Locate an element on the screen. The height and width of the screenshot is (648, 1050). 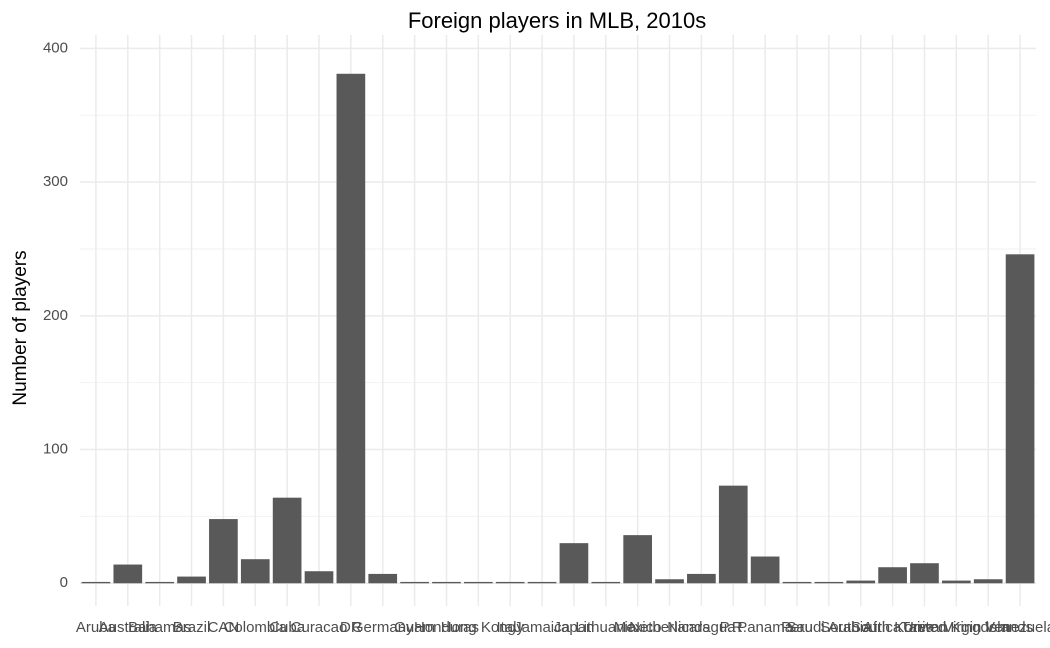
x-tick-label: Mexico is located at coordinates (638, 627).